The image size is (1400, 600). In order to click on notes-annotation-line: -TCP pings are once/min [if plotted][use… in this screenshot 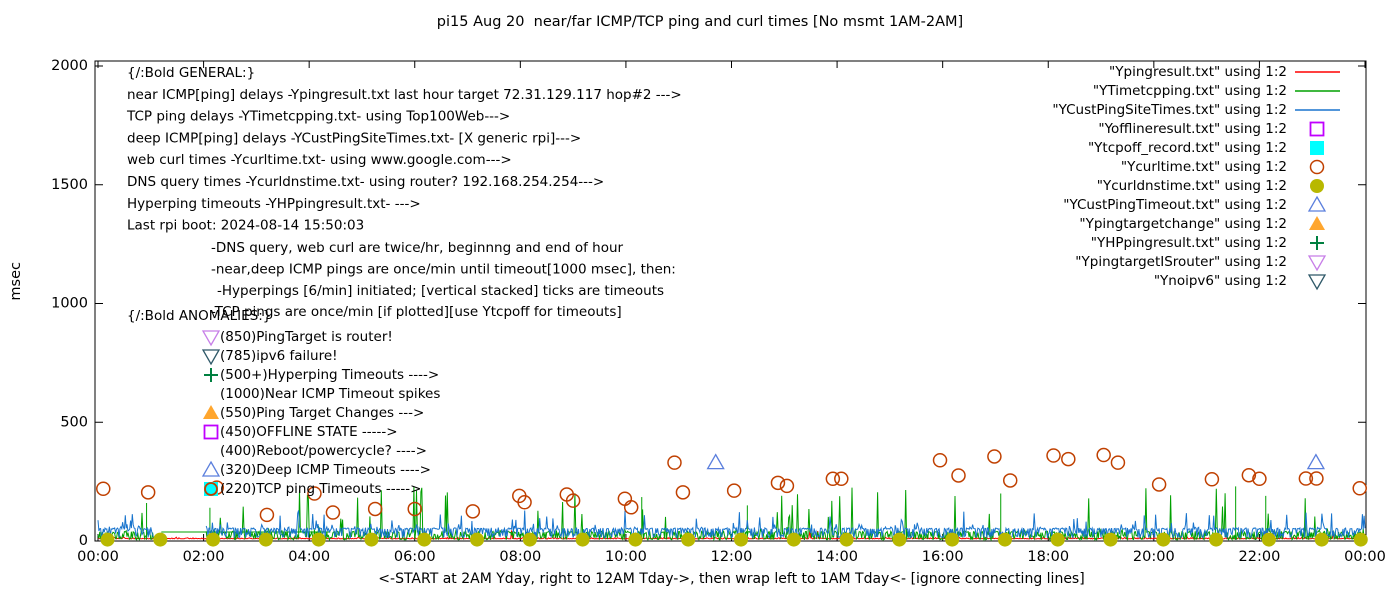, I will do `click(416, 312)`.